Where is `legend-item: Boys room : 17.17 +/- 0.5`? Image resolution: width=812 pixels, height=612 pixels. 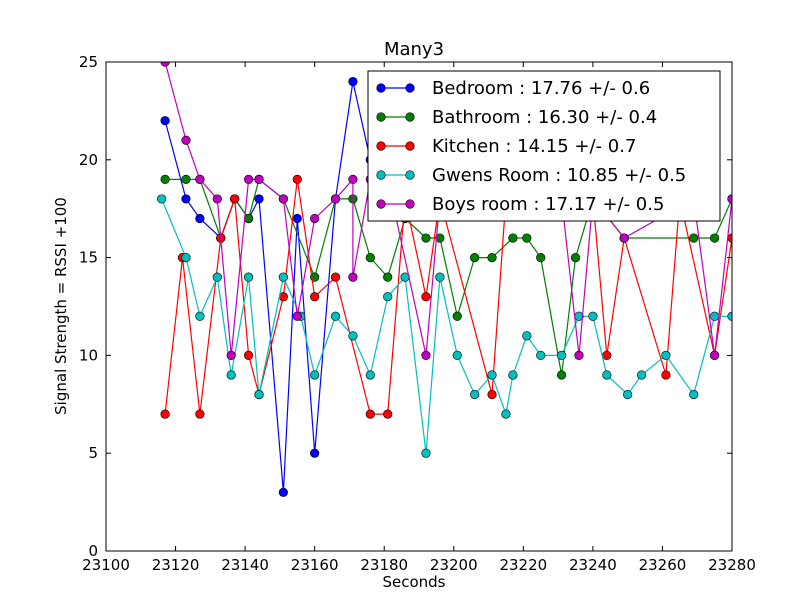 legend-item: Boys room : 17.17 +/- 0.5 is located at coordinates (520, 204).